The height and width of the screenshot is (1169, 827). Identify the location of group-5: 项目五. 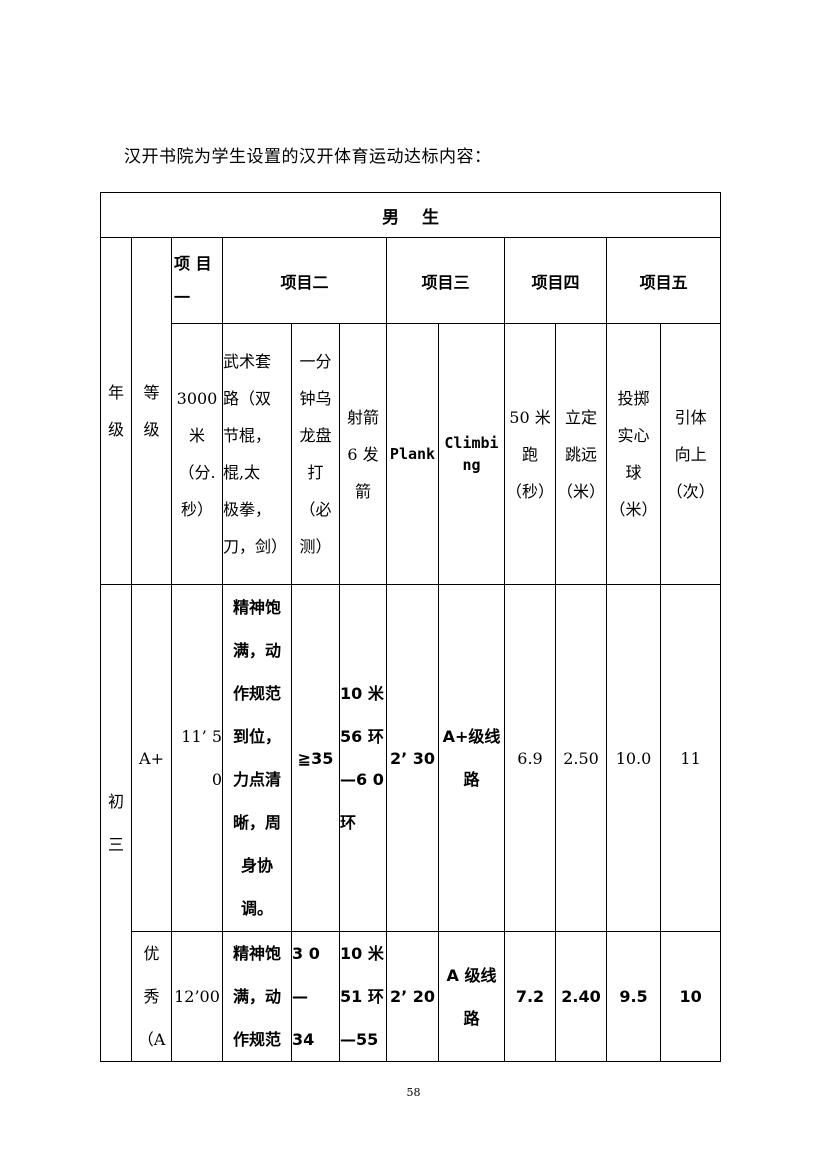
(663, 280).